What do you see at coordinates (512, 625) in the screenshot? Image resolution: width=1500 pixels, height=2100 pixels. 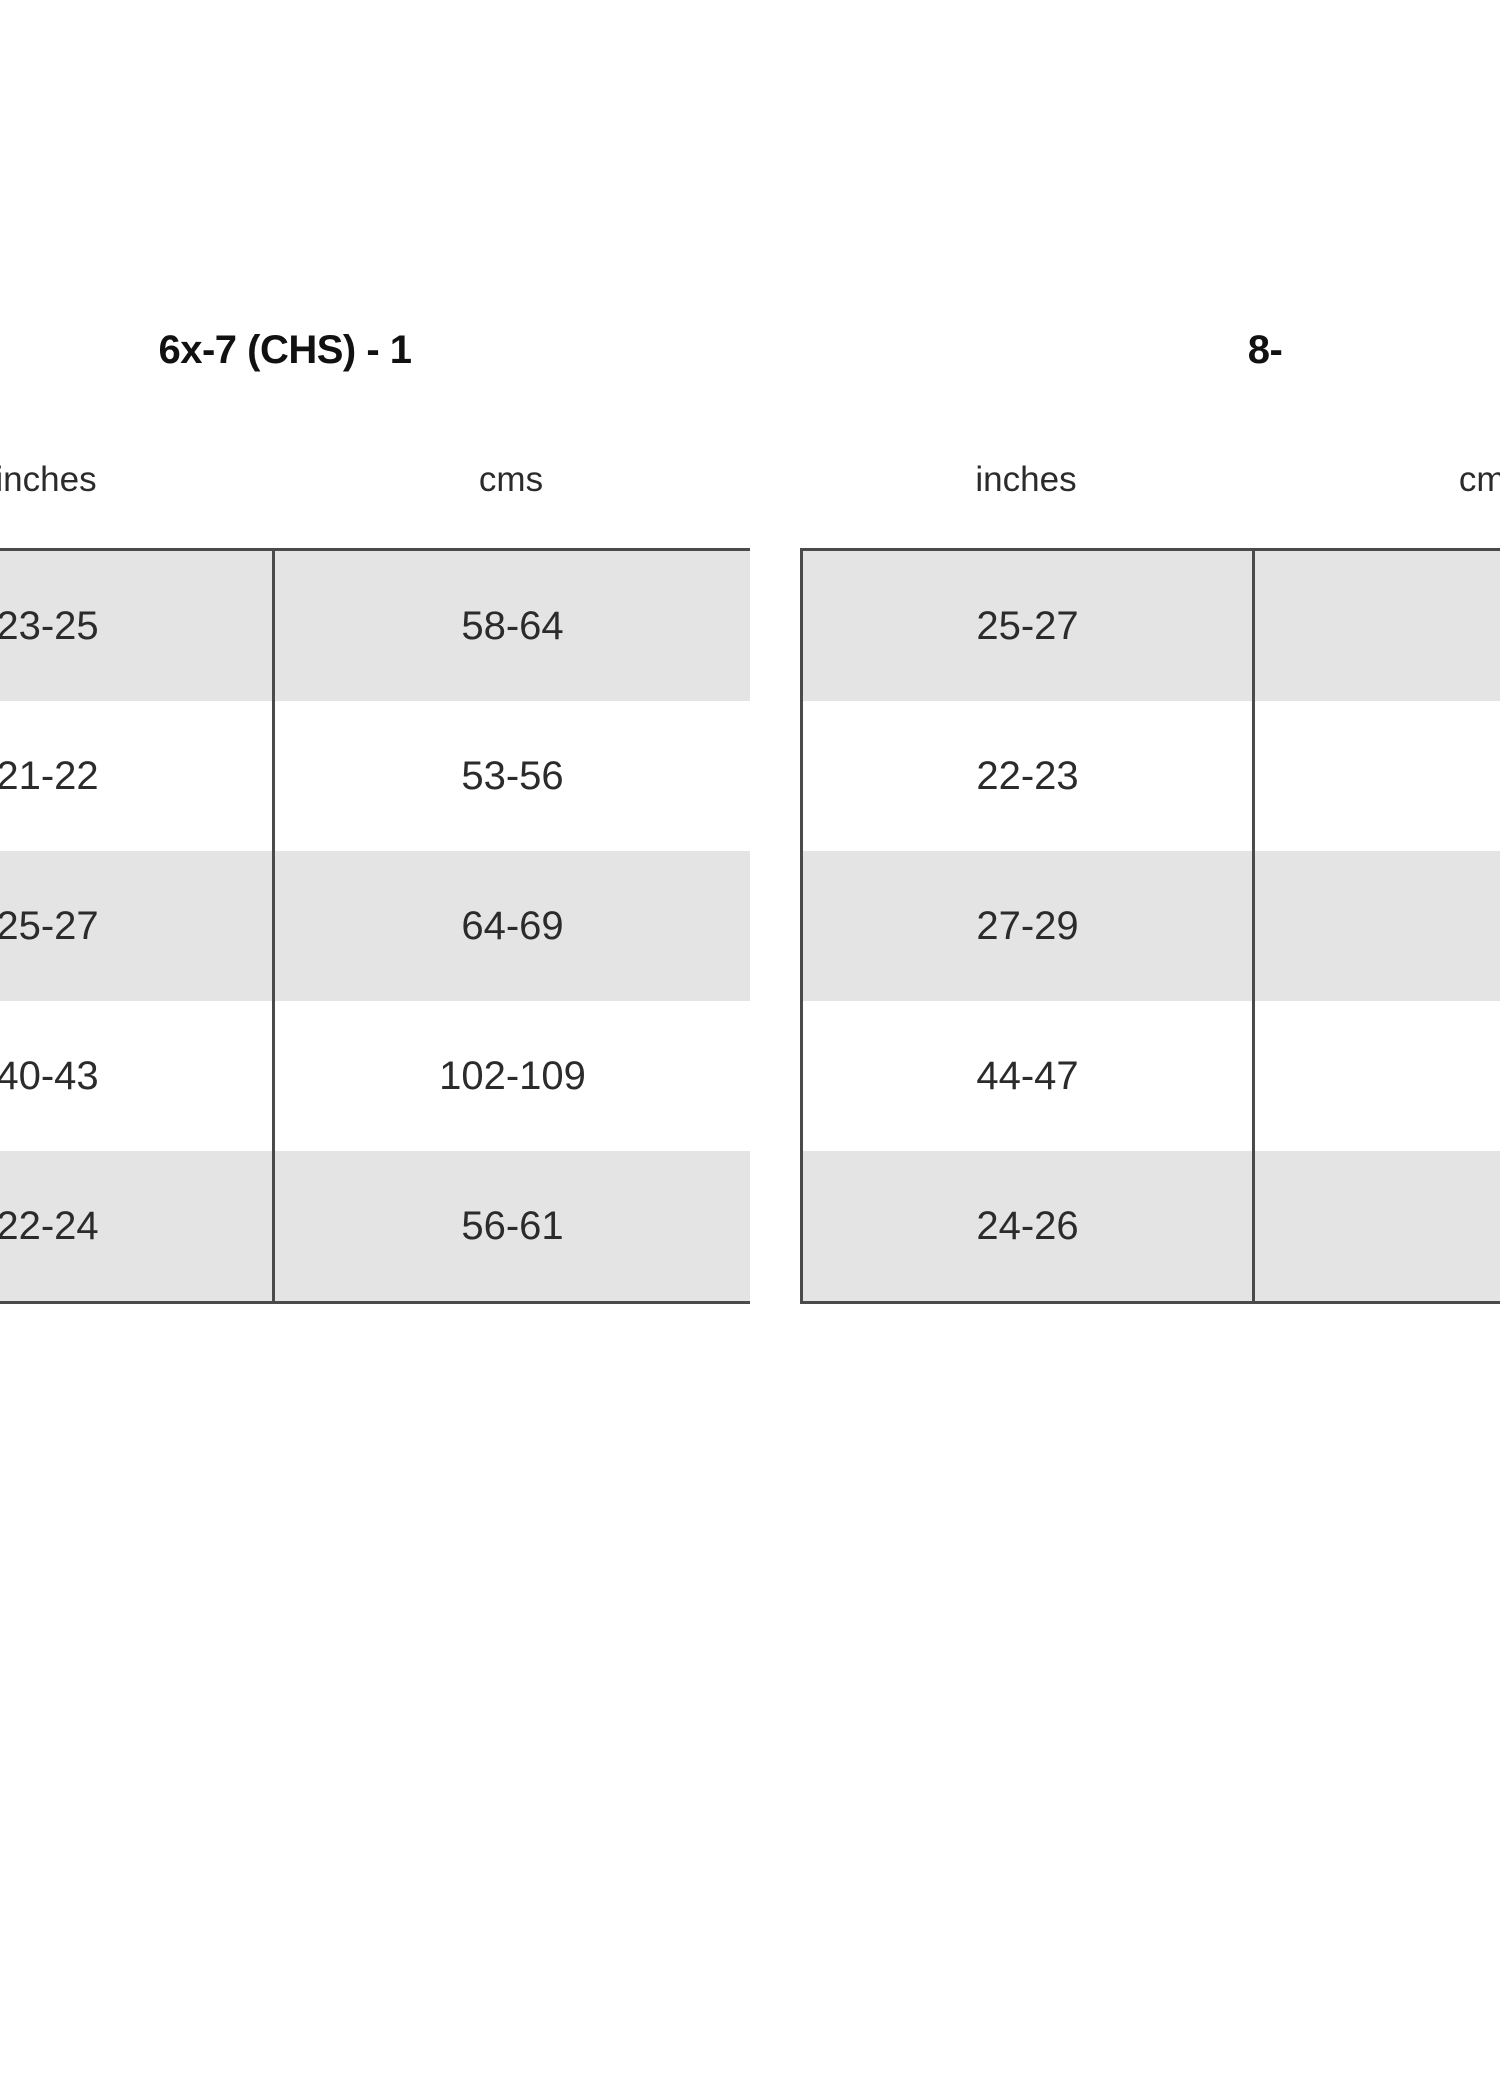 I see `cell-cms: 58-64` at bounding box center [512, 625].